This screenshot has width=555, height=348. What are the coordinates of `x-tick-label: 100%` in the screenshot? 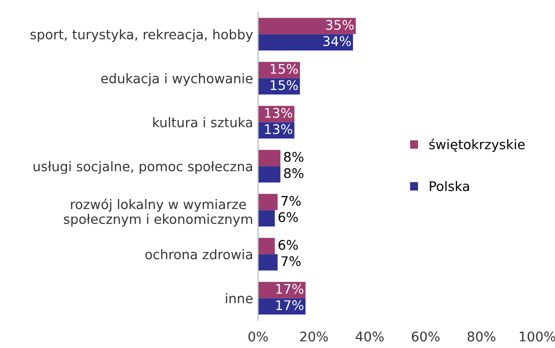 It's located at (537, 337).